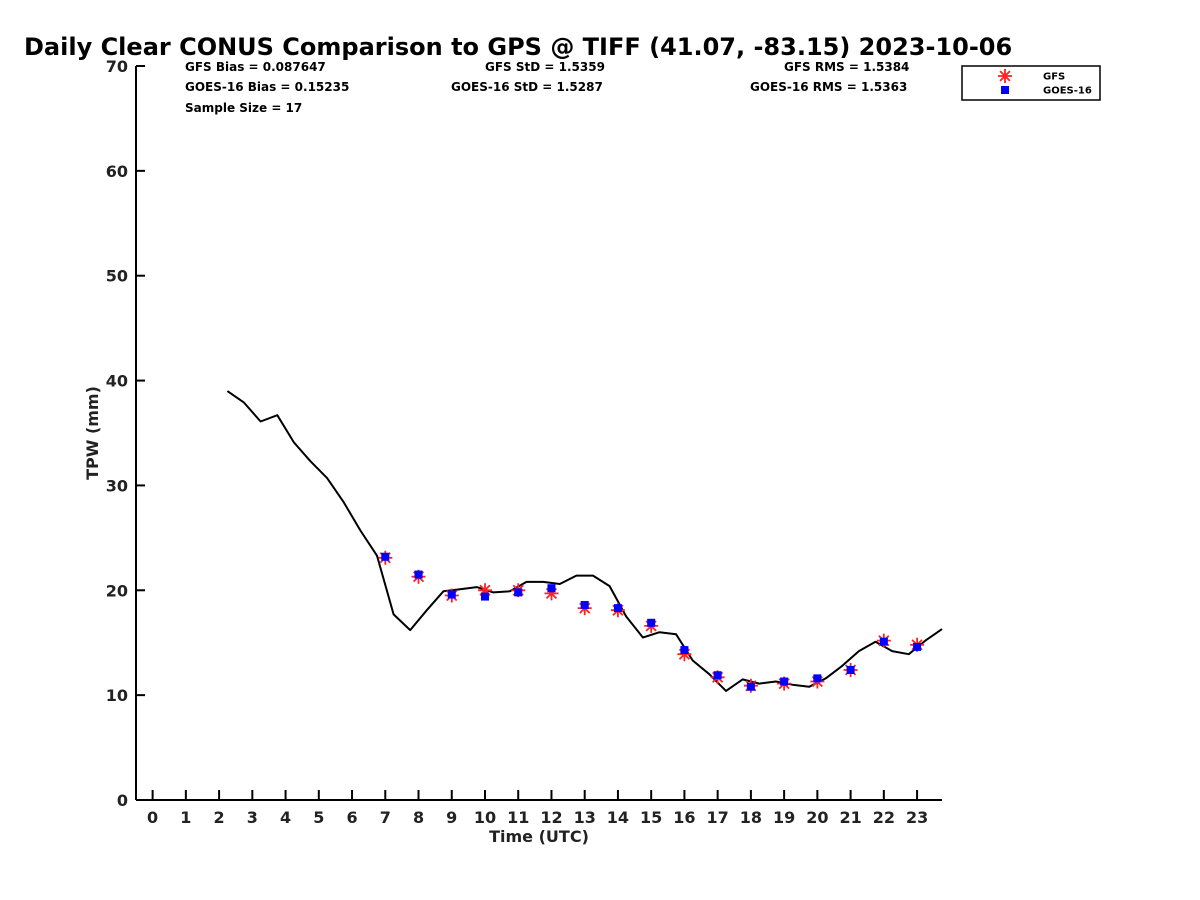 The width and height of the screenshot is (1200, 900). What do you see at coordinates (527, 87) in the screenshot?
I see `stat-goes-std: GOES-16 StD = 1.5287` at bounding box center [527, 87].